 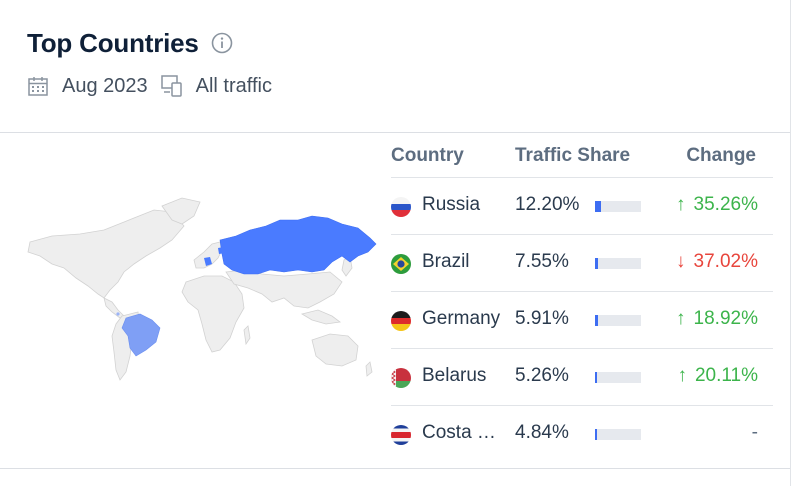 I want to click on title-row: Top Countries, so click(x=130, y=43).